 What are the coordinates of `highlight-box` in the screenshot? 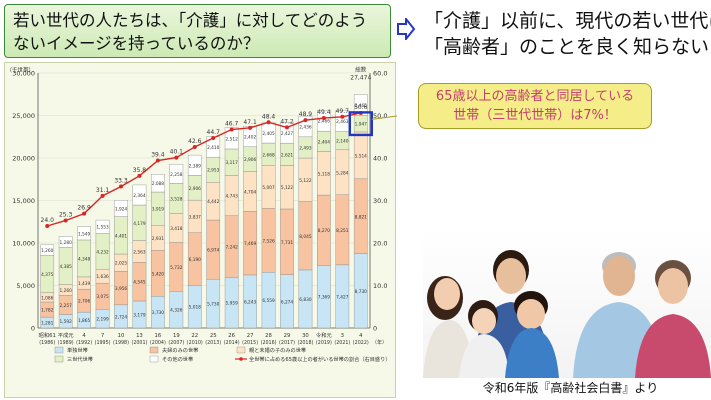 It's located at (360, 124).